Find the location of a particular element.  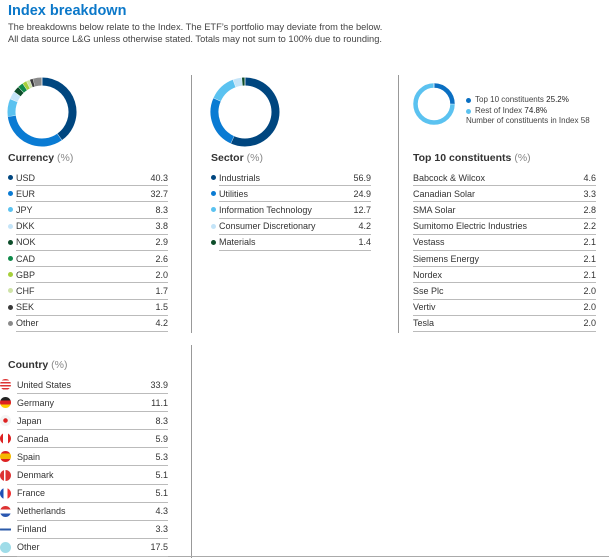

row-value: 24.9 is located at coordinates (362, 193).